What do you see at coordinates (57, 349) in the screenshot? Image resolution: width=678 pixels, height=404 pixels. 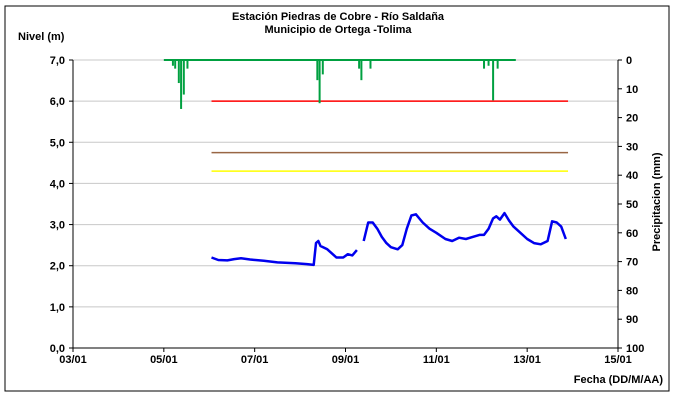 I see `y-tick-label: 0,0` at bounding box center [57, 349].